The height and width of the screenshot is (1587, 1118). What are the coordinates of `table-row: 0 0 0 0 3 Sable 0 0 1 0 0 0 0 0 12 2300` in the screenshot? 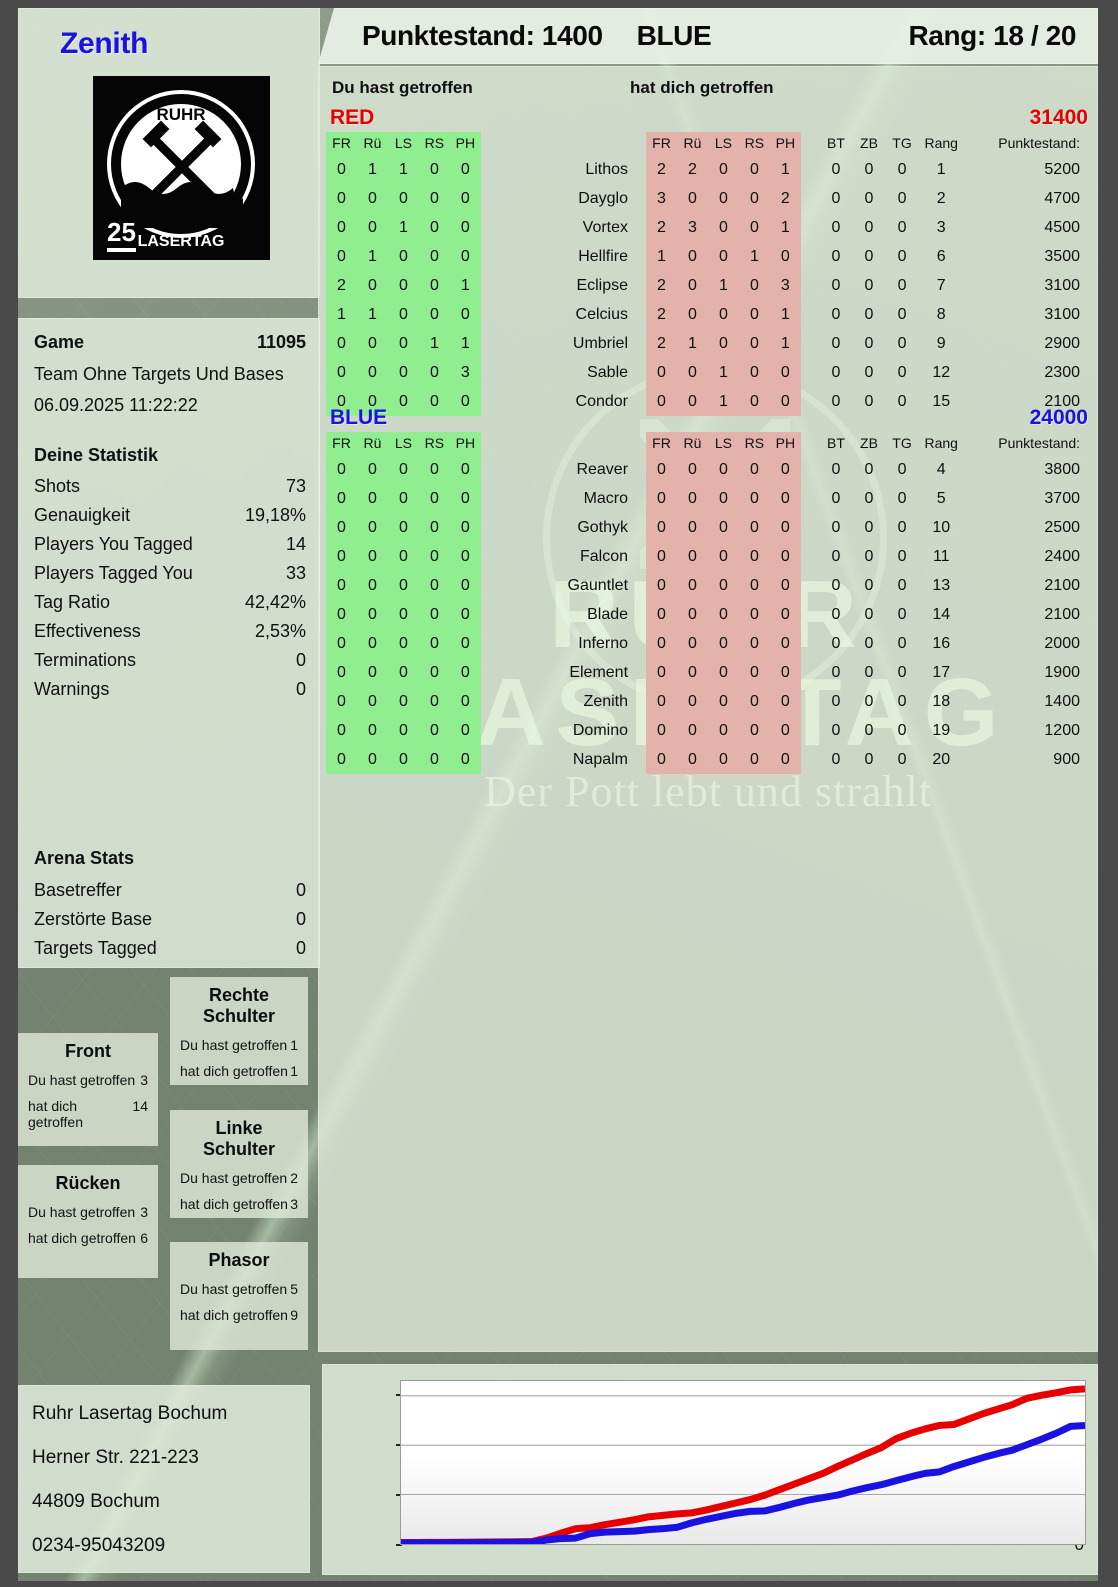 It's located at (708, 372).